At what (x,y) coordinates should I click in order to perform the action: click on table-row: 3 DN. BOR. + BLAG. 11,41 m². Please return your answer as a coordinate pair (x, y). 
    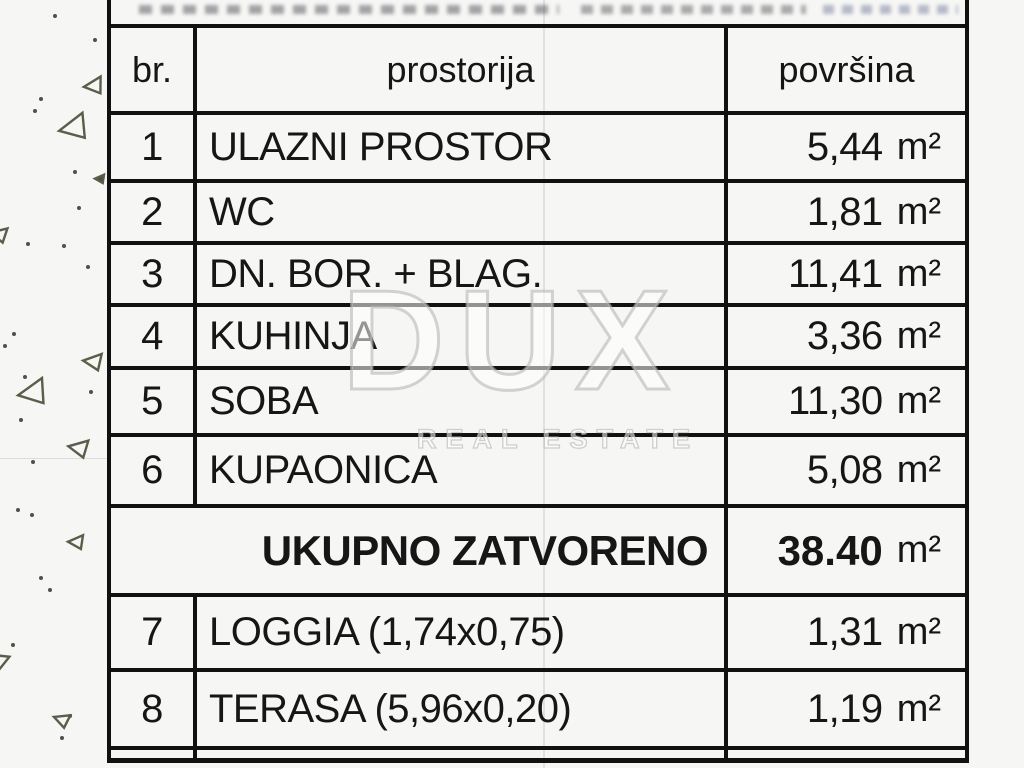
    Looking at the image, I should click on (538, 276).